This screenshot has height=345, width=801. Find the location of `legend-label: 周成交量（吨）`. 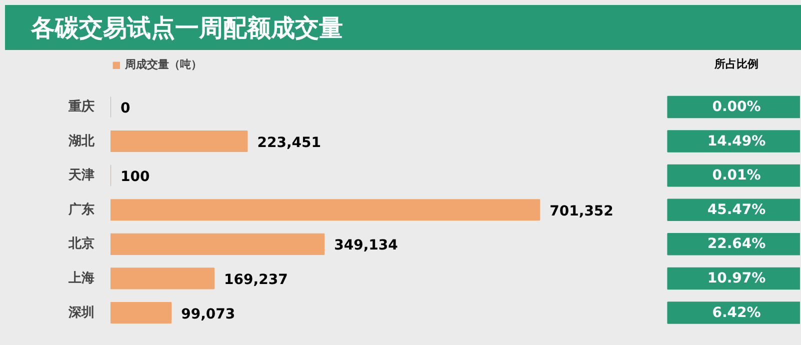

legend-label: 周成交量（吨） is located at coordinates (163, 64).